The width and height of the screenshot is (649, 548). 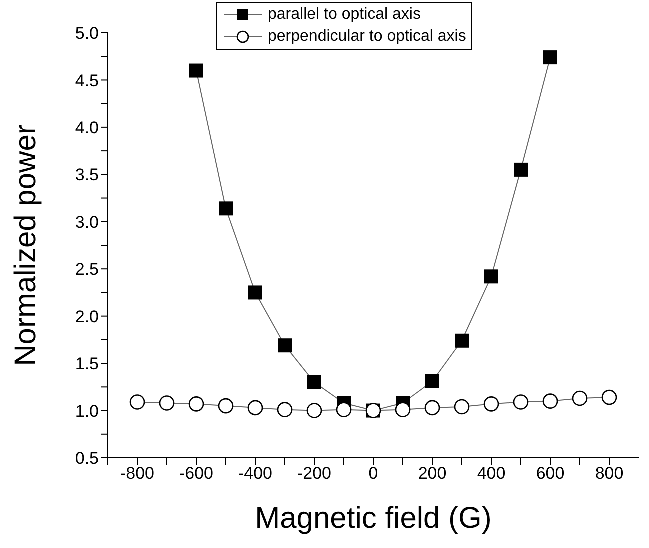 What do you see at coordinates (491, 474) in the screenshot?
I see `x-tick-label: 400` at bounding box center [491, 474].